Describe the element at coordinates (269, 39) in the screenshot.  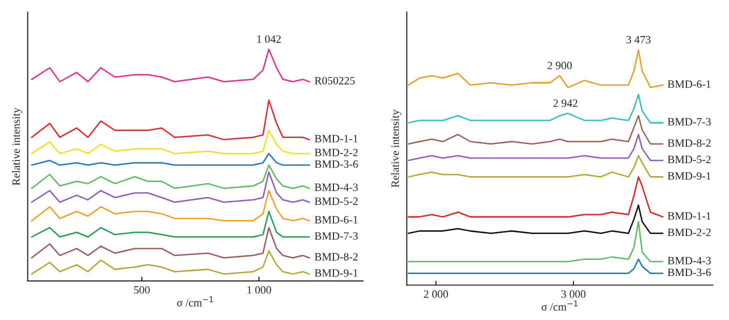
I see `annotation: 1 042` at that location.